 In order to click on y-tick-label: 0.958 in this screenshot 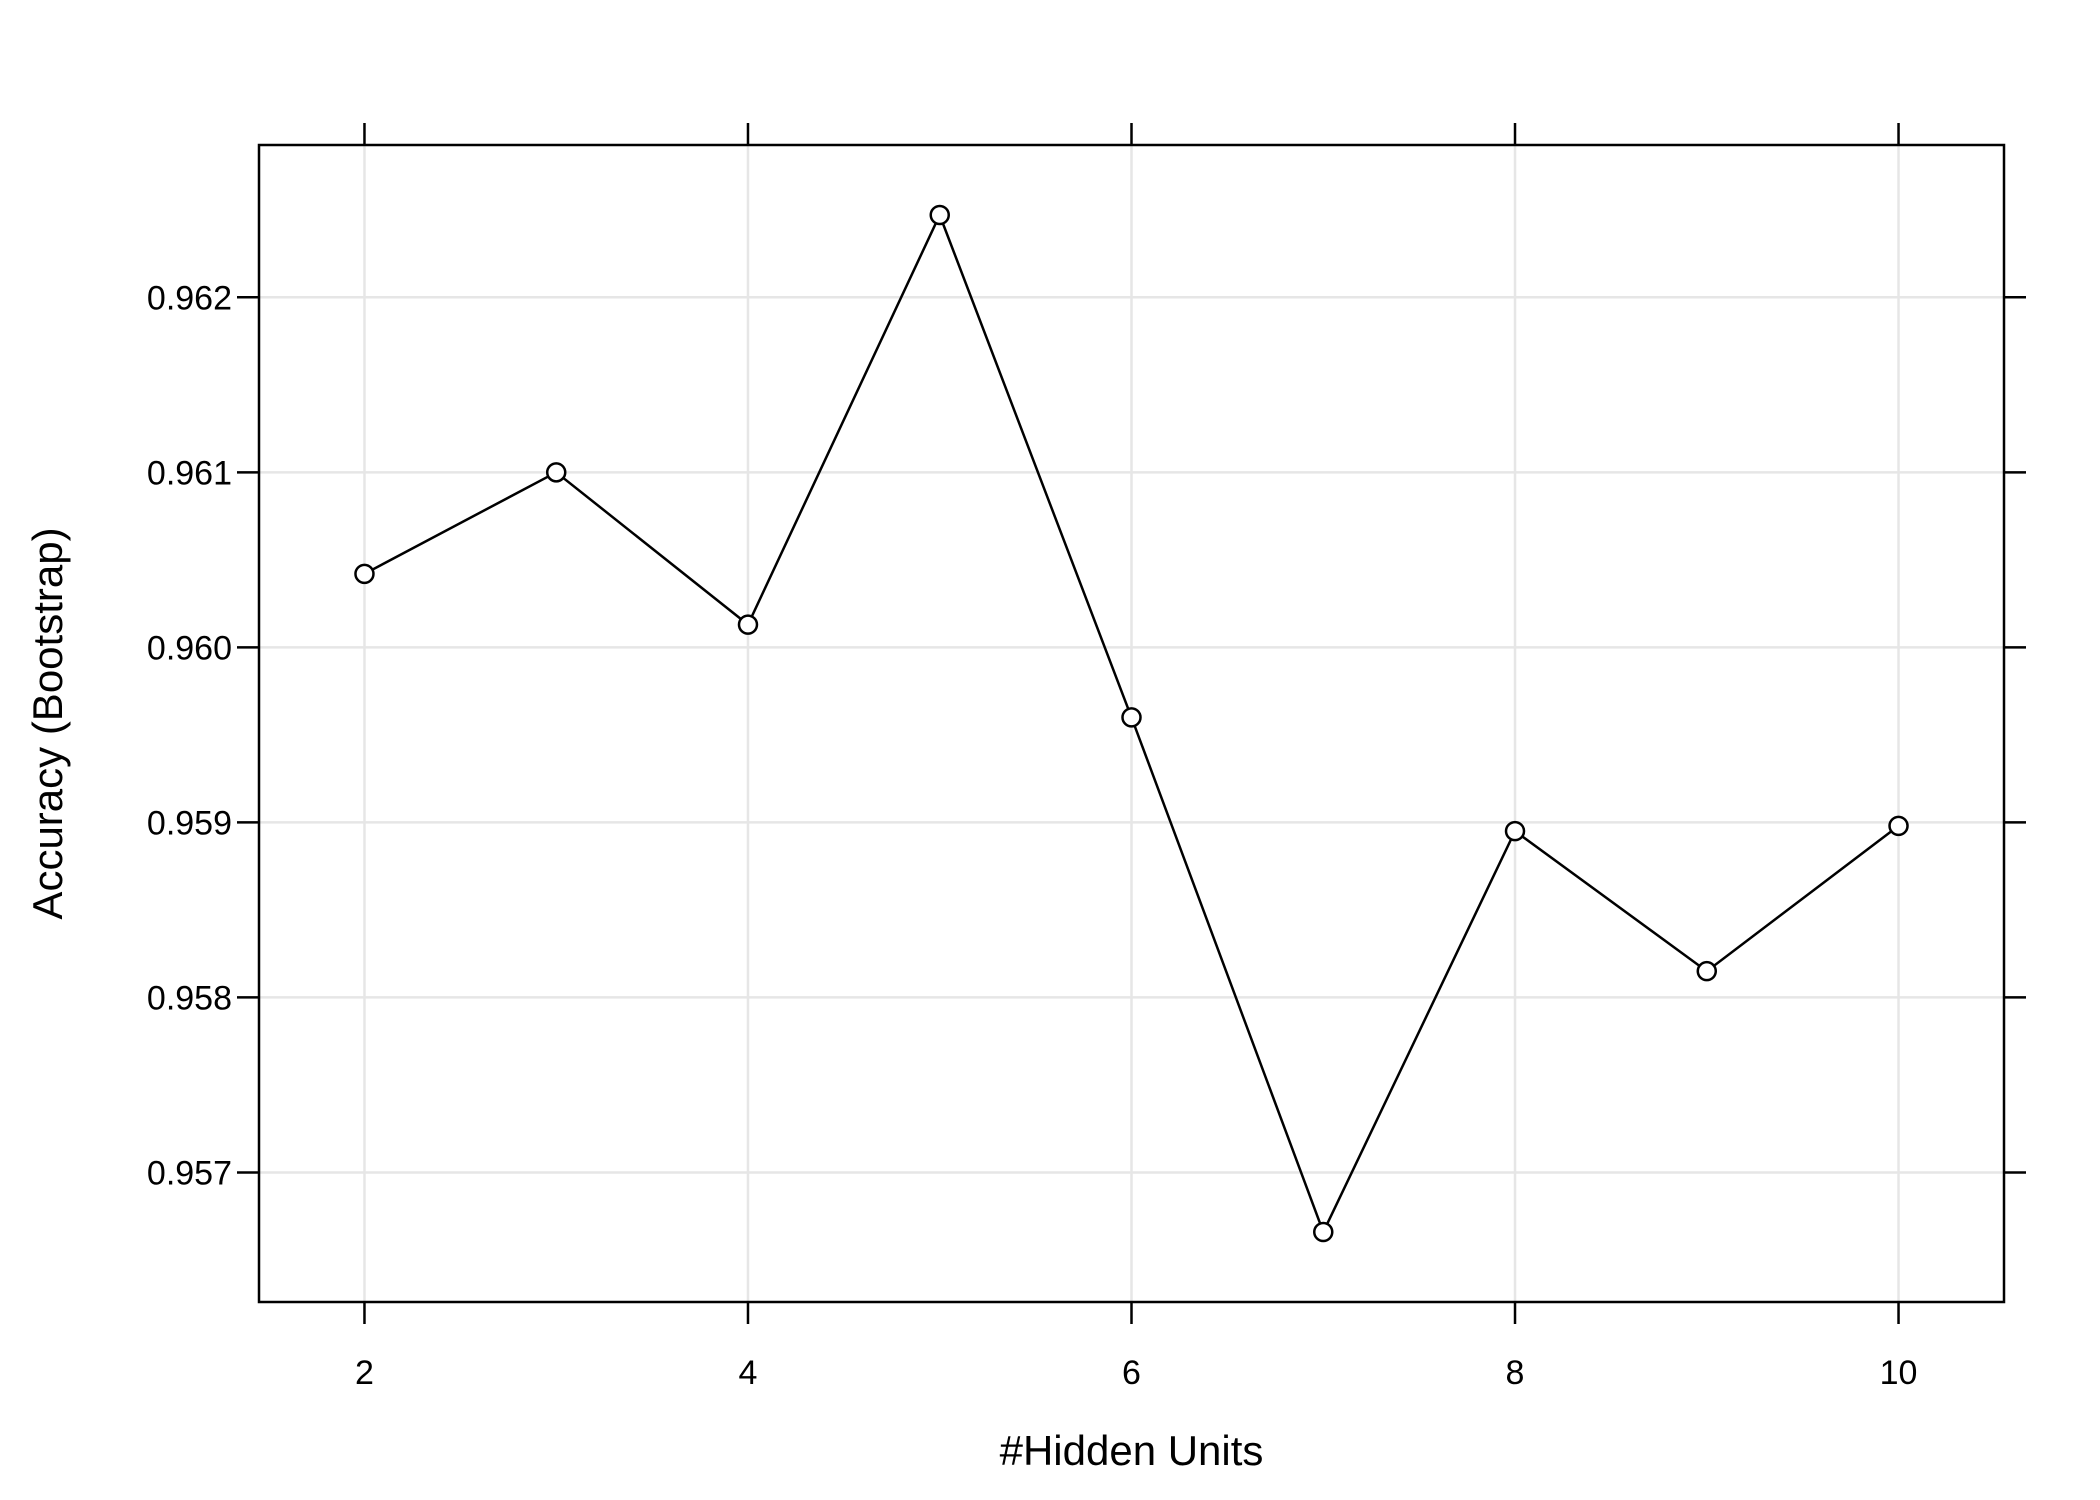, I will do `click(189, 998)`.